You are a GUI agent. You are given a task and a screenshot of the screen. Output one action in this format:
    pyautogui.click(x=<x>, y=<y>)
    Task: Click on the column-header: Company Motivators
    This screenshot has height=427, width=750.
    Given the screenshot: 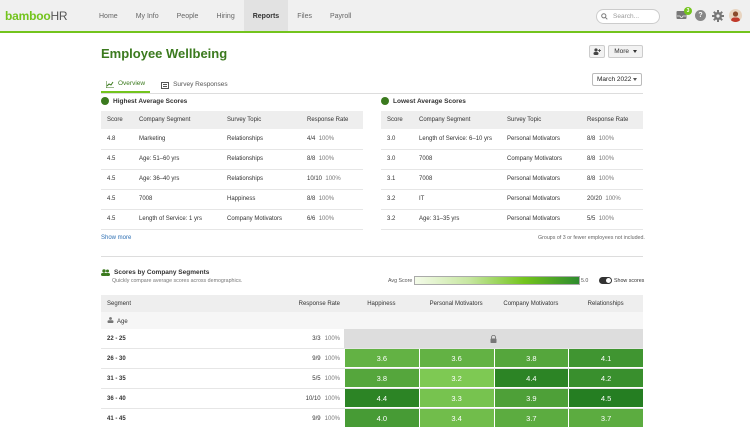 What is the action you would take?
    pyautogui.click(x=531, y=303)
    